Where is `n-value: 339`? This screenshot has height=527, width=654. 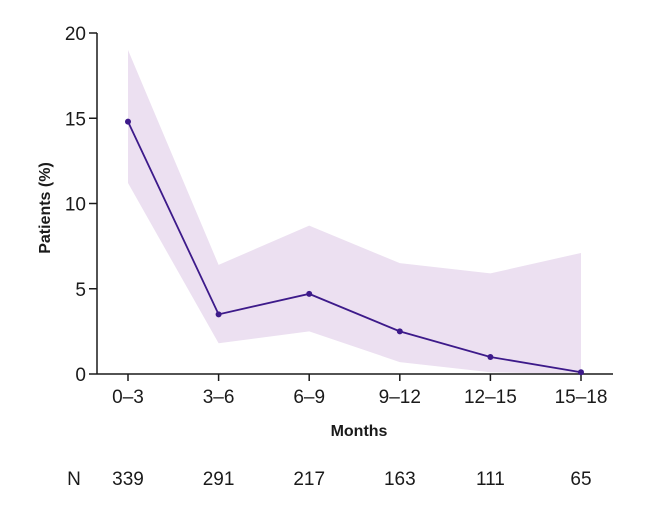 n-value: 339 is located at coordinates (128, 479).